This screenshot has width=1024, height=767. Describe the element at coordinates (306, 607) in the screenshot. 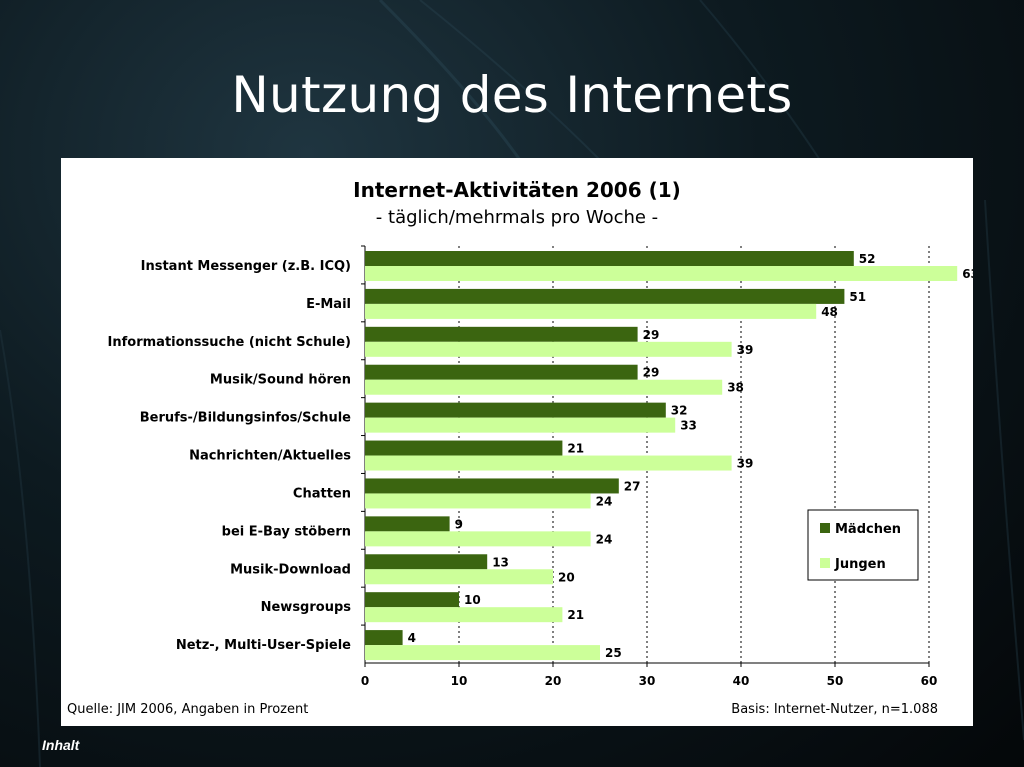

I see `category-label: Newsgroups` at that location.